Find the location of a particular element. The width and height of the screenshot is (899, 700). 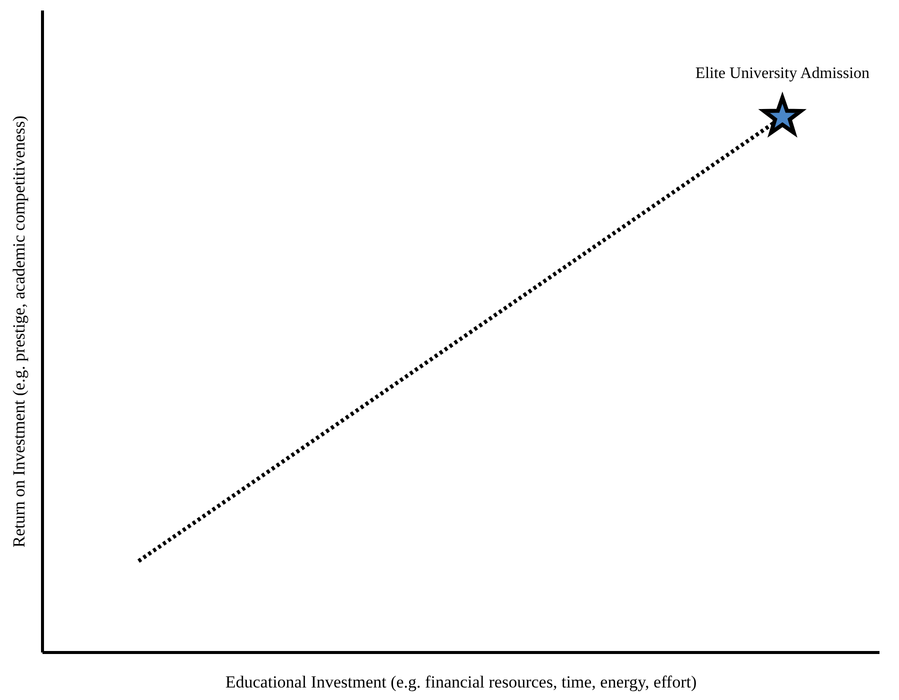

y-axis-title: Return on Investment (e.g. prestige, academic competitiveness) is located at coordinates (19, 332).